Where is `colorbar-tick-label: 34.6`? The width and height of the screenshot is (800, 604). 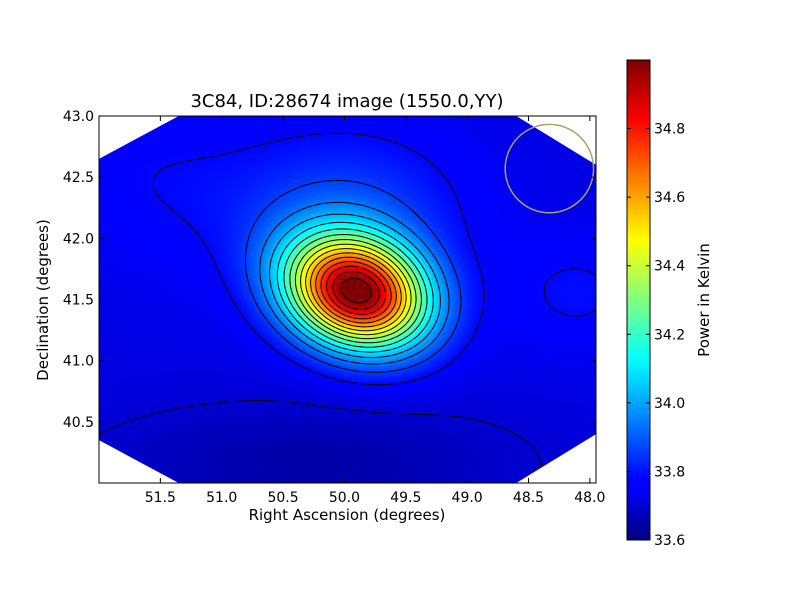 colorbar-tick-label: 34.6 is located at coordinates (669, 198).